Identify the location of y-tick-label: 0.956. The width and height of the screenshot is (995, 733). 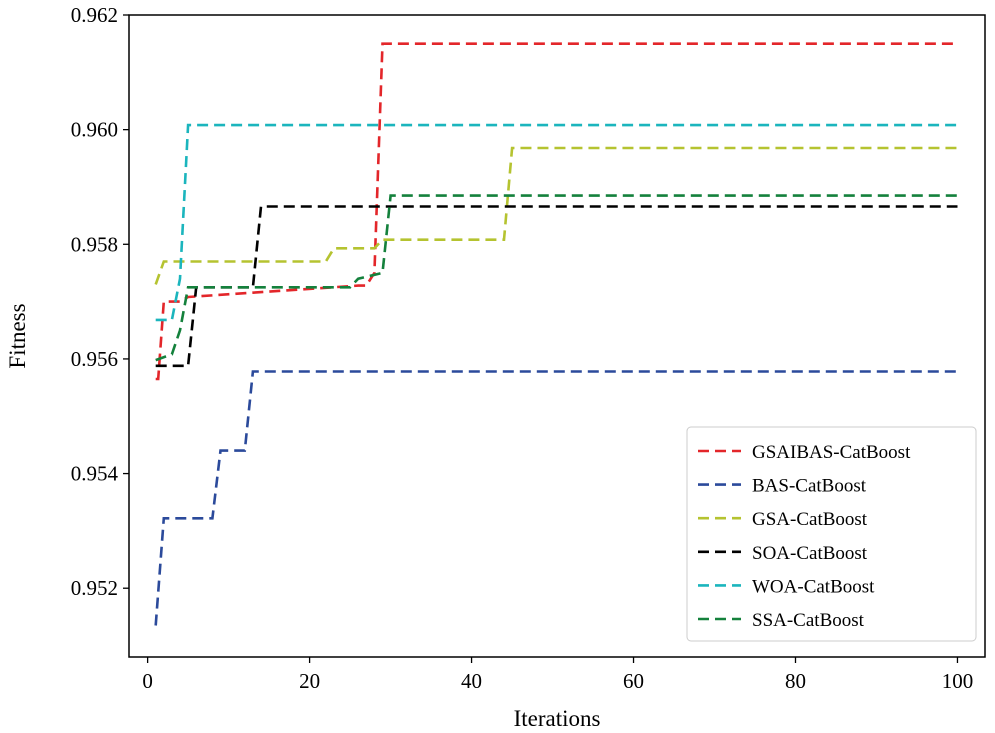
(94, 359).